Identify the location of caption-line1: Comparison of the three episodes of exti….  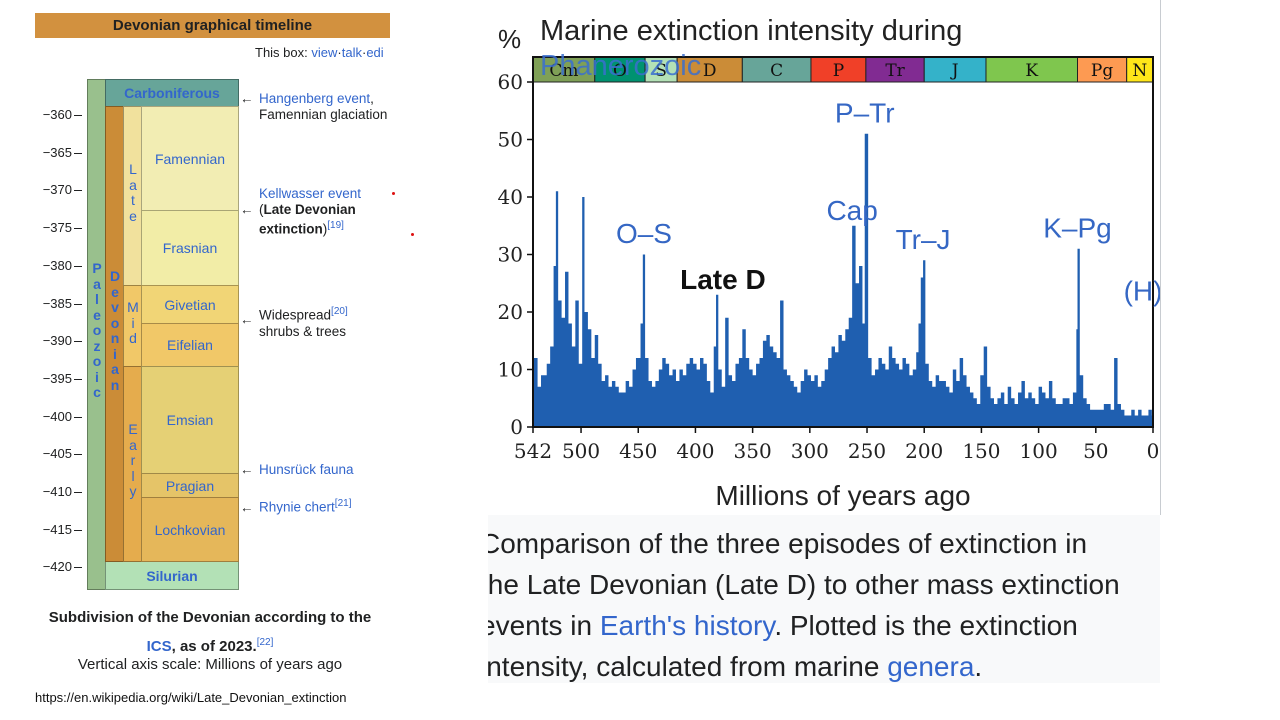
(788, 543).